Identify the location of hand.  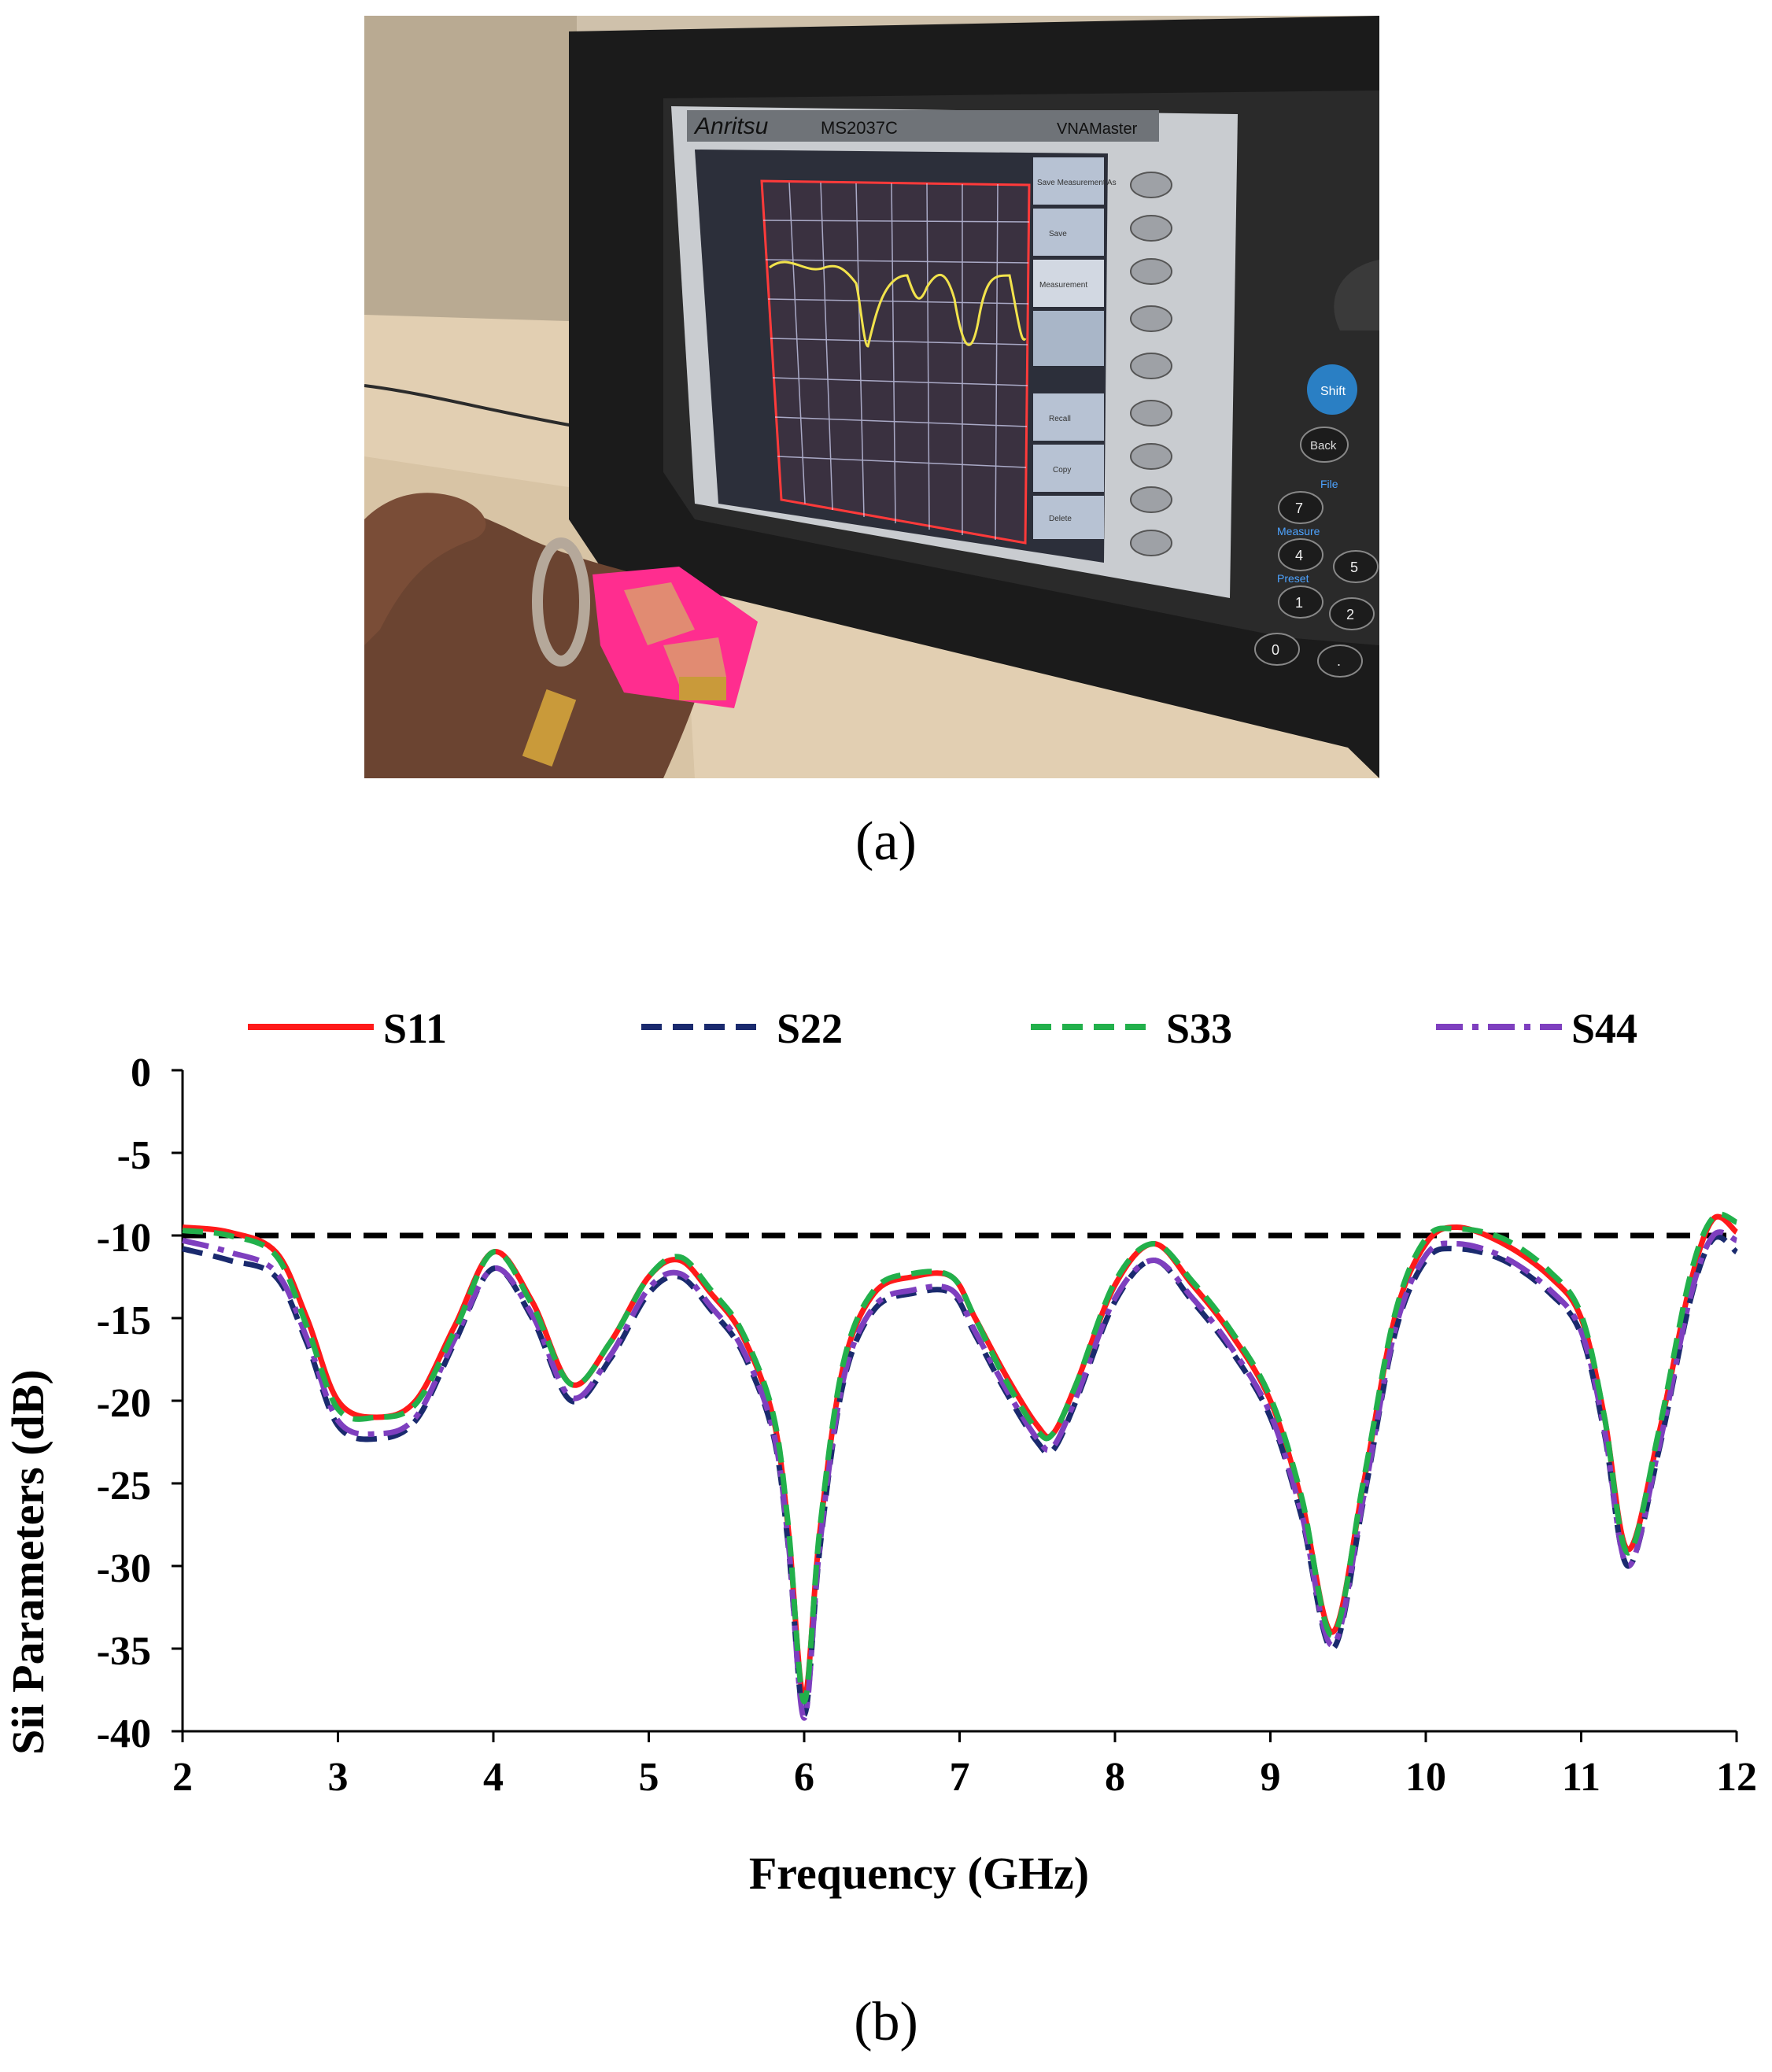
(425, 569).